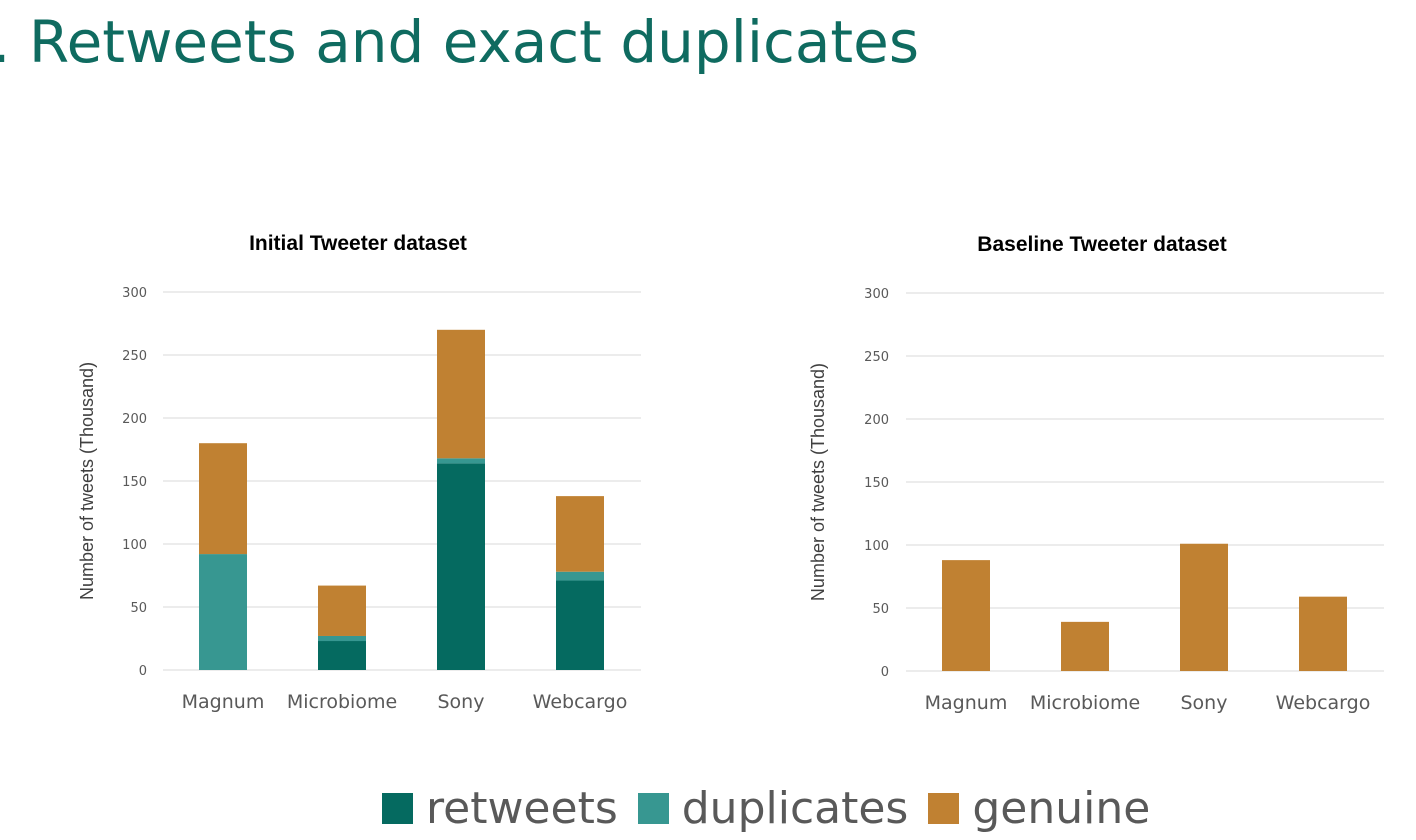 This screenshot has width=1416, height=840. I want to click on legend-item-genuine: genuine, so click(1039, 808).